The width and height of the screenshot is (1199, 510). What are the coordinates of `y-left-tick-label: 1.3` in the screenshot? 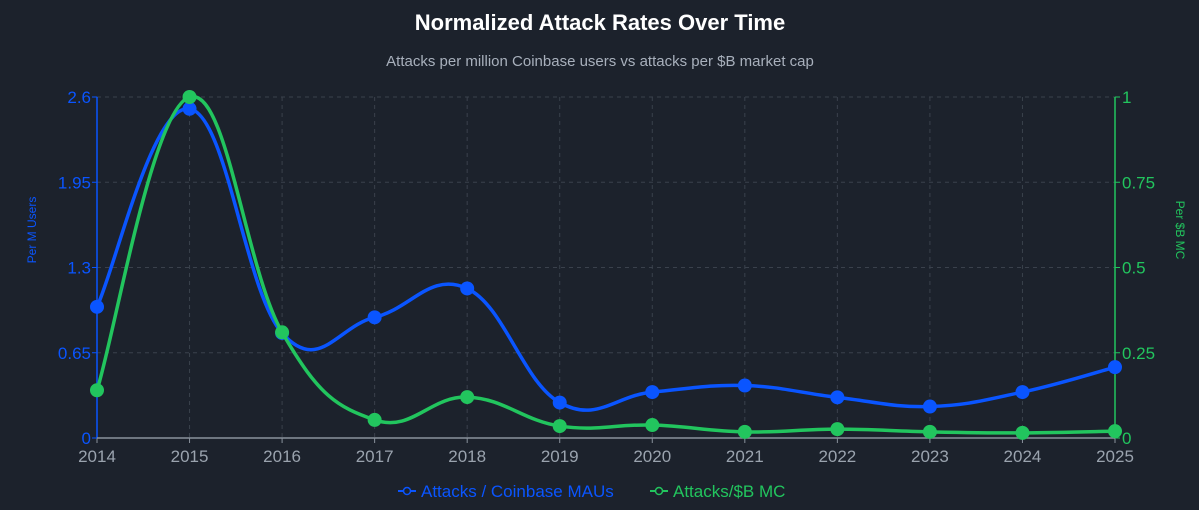 It's located at (79, 268).